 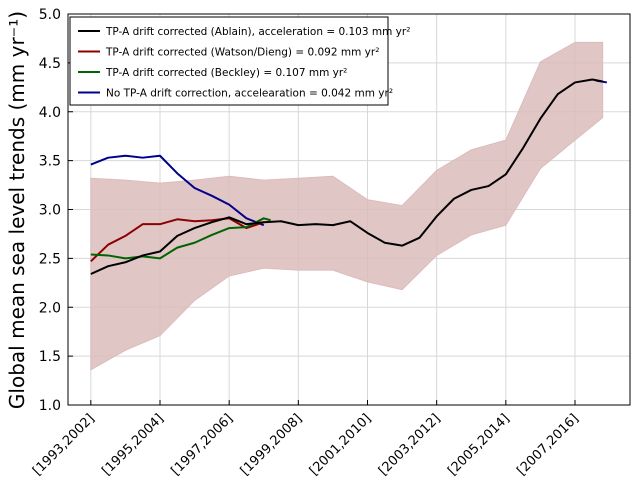 What do you see at coordinates (50, 162) in the screenshot?
I see `y-tick-label: 3.5` at bounding box center [50, 162].